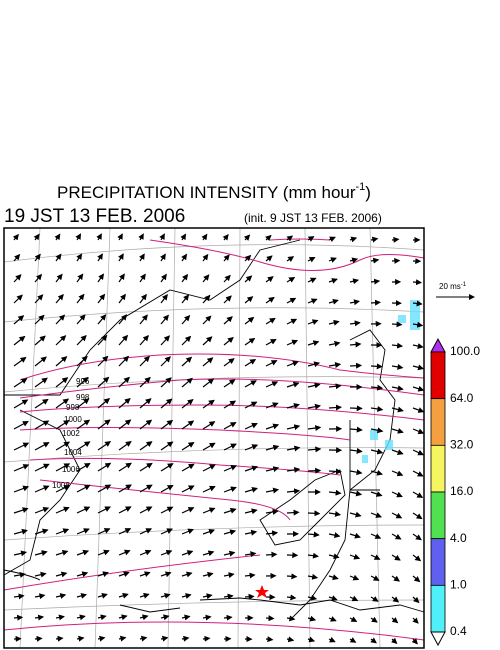  What do you see at coordinates (455, 492) in the screenshot?
I see `colorbar: 100.0 64.0 32.0 16.0 4.0 1.0 0.4` at bounding box center [455, 492].